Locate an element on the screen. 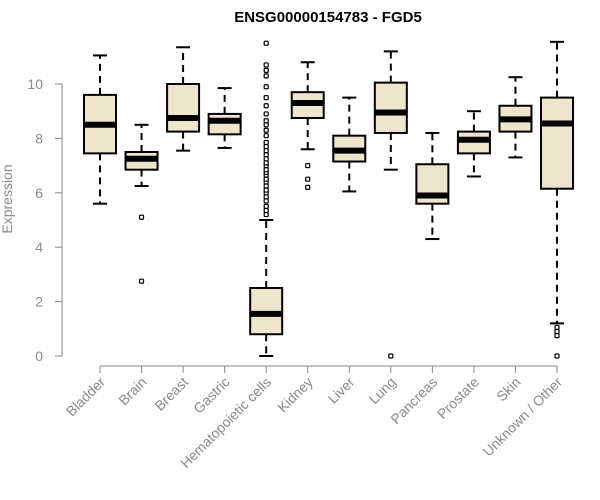 The width and height of the screenshot is (600, 500). y-tick-label: 4 is located at coordinates (39, 247).